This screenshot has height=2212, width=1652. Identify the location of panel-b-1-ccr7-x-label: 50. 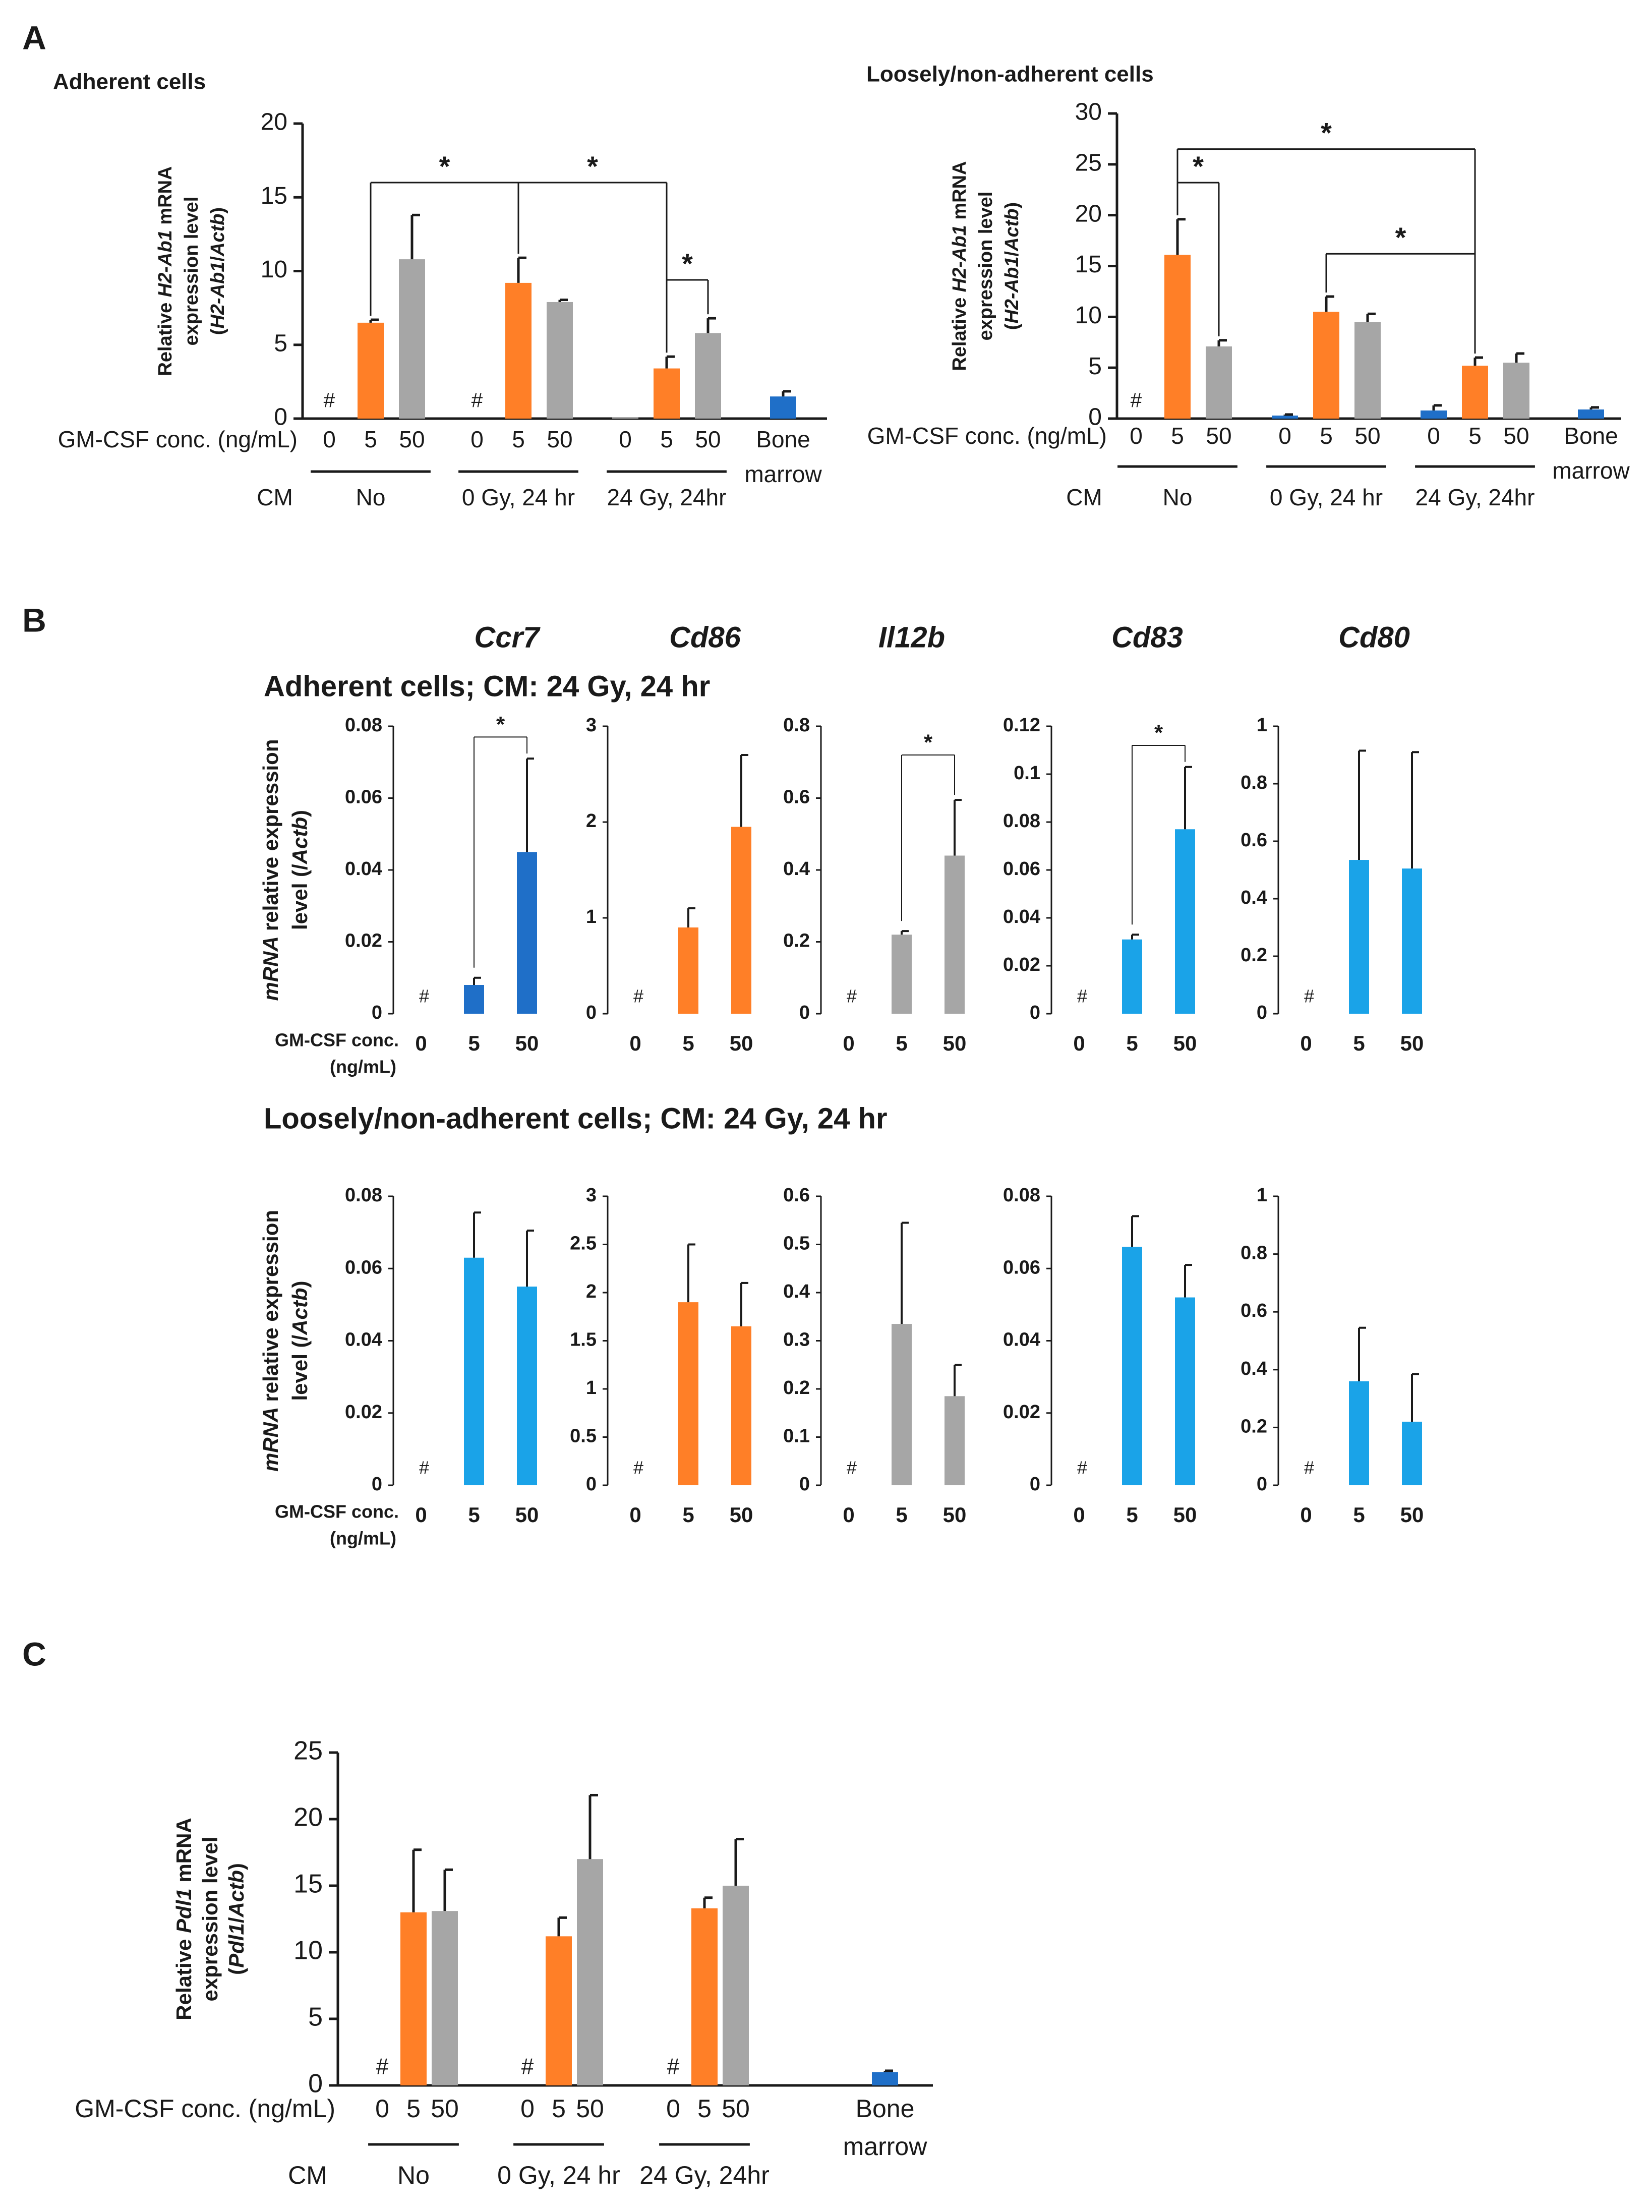
(527, 1043).